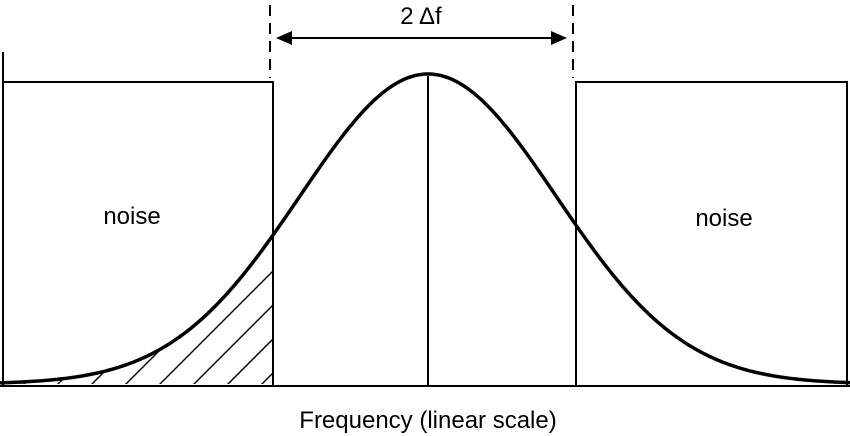 This screenshot has height=436, width=850. What do you see at coordinates (131, 216) in the screenshot?
I see `noise-label-left: noise` at bounding box center [131, 216].